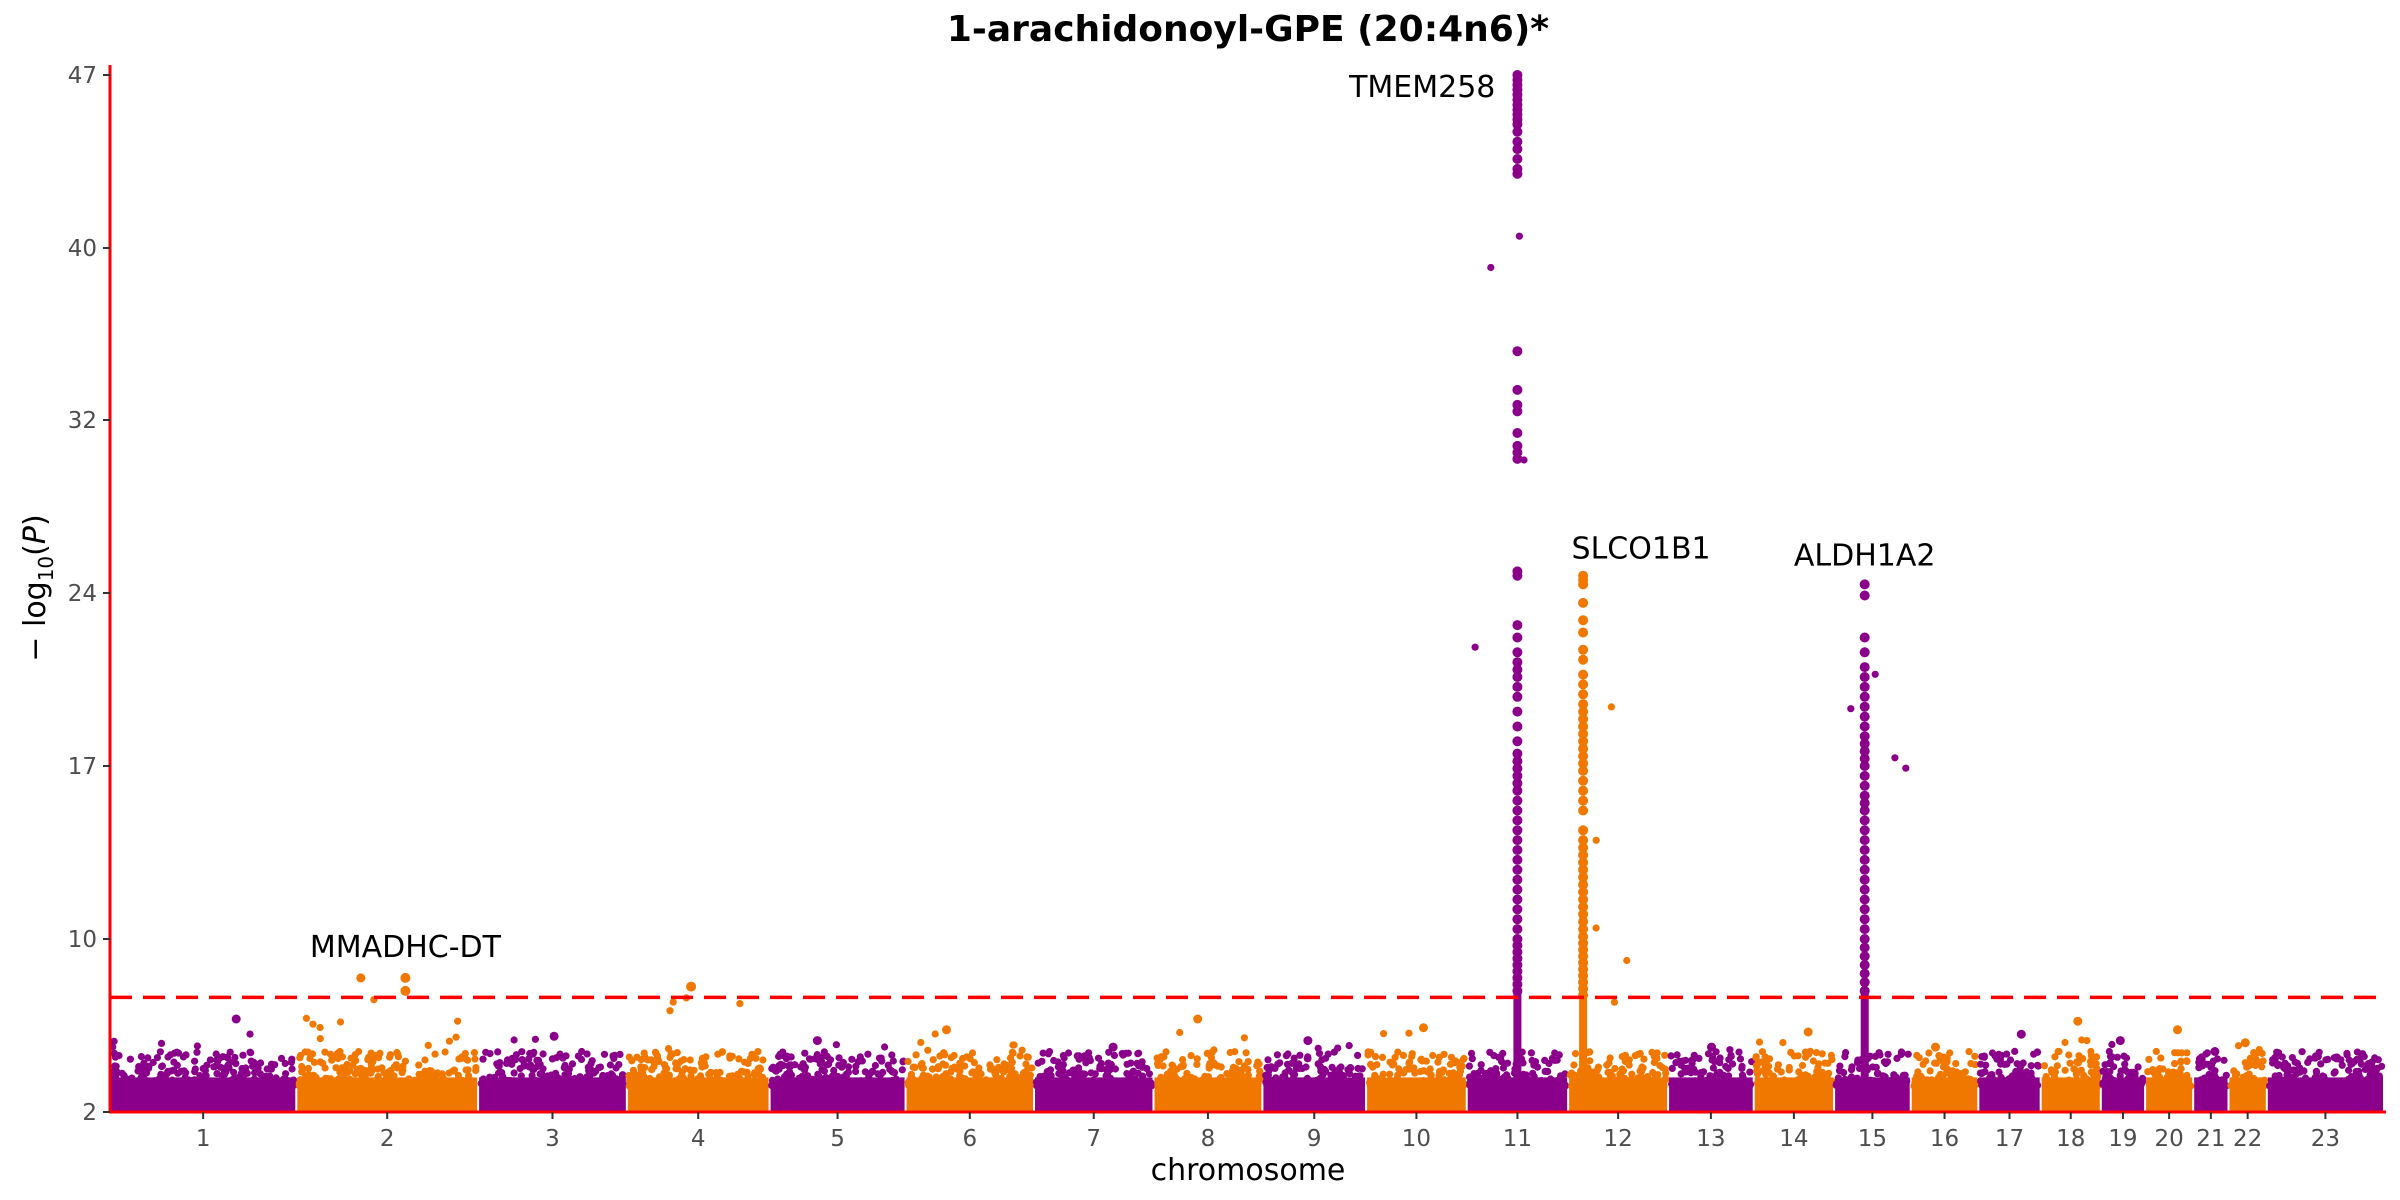 Image resolution: width=2400 pixels, height=1200 pixels. I want to click on y-tick-label: 40, so click(82, 249).